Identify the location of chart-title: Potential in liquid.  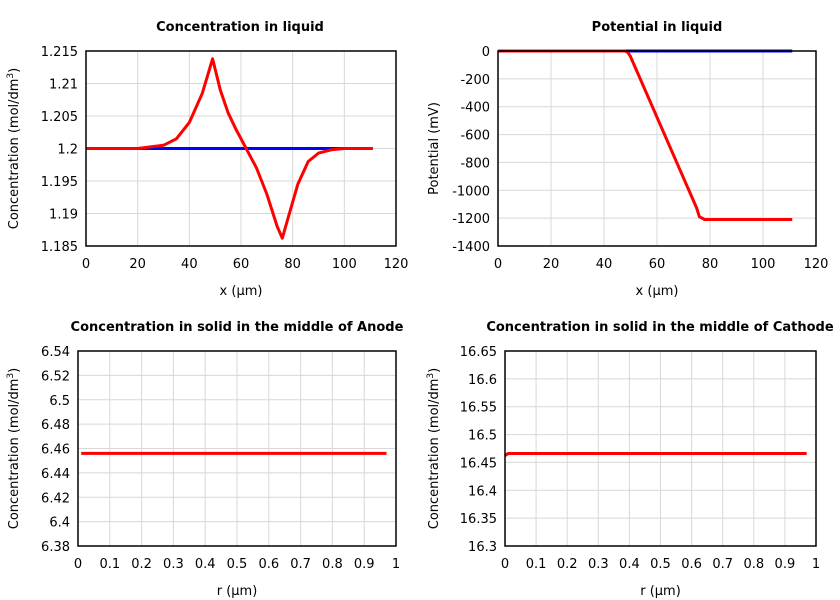
(657, 27).